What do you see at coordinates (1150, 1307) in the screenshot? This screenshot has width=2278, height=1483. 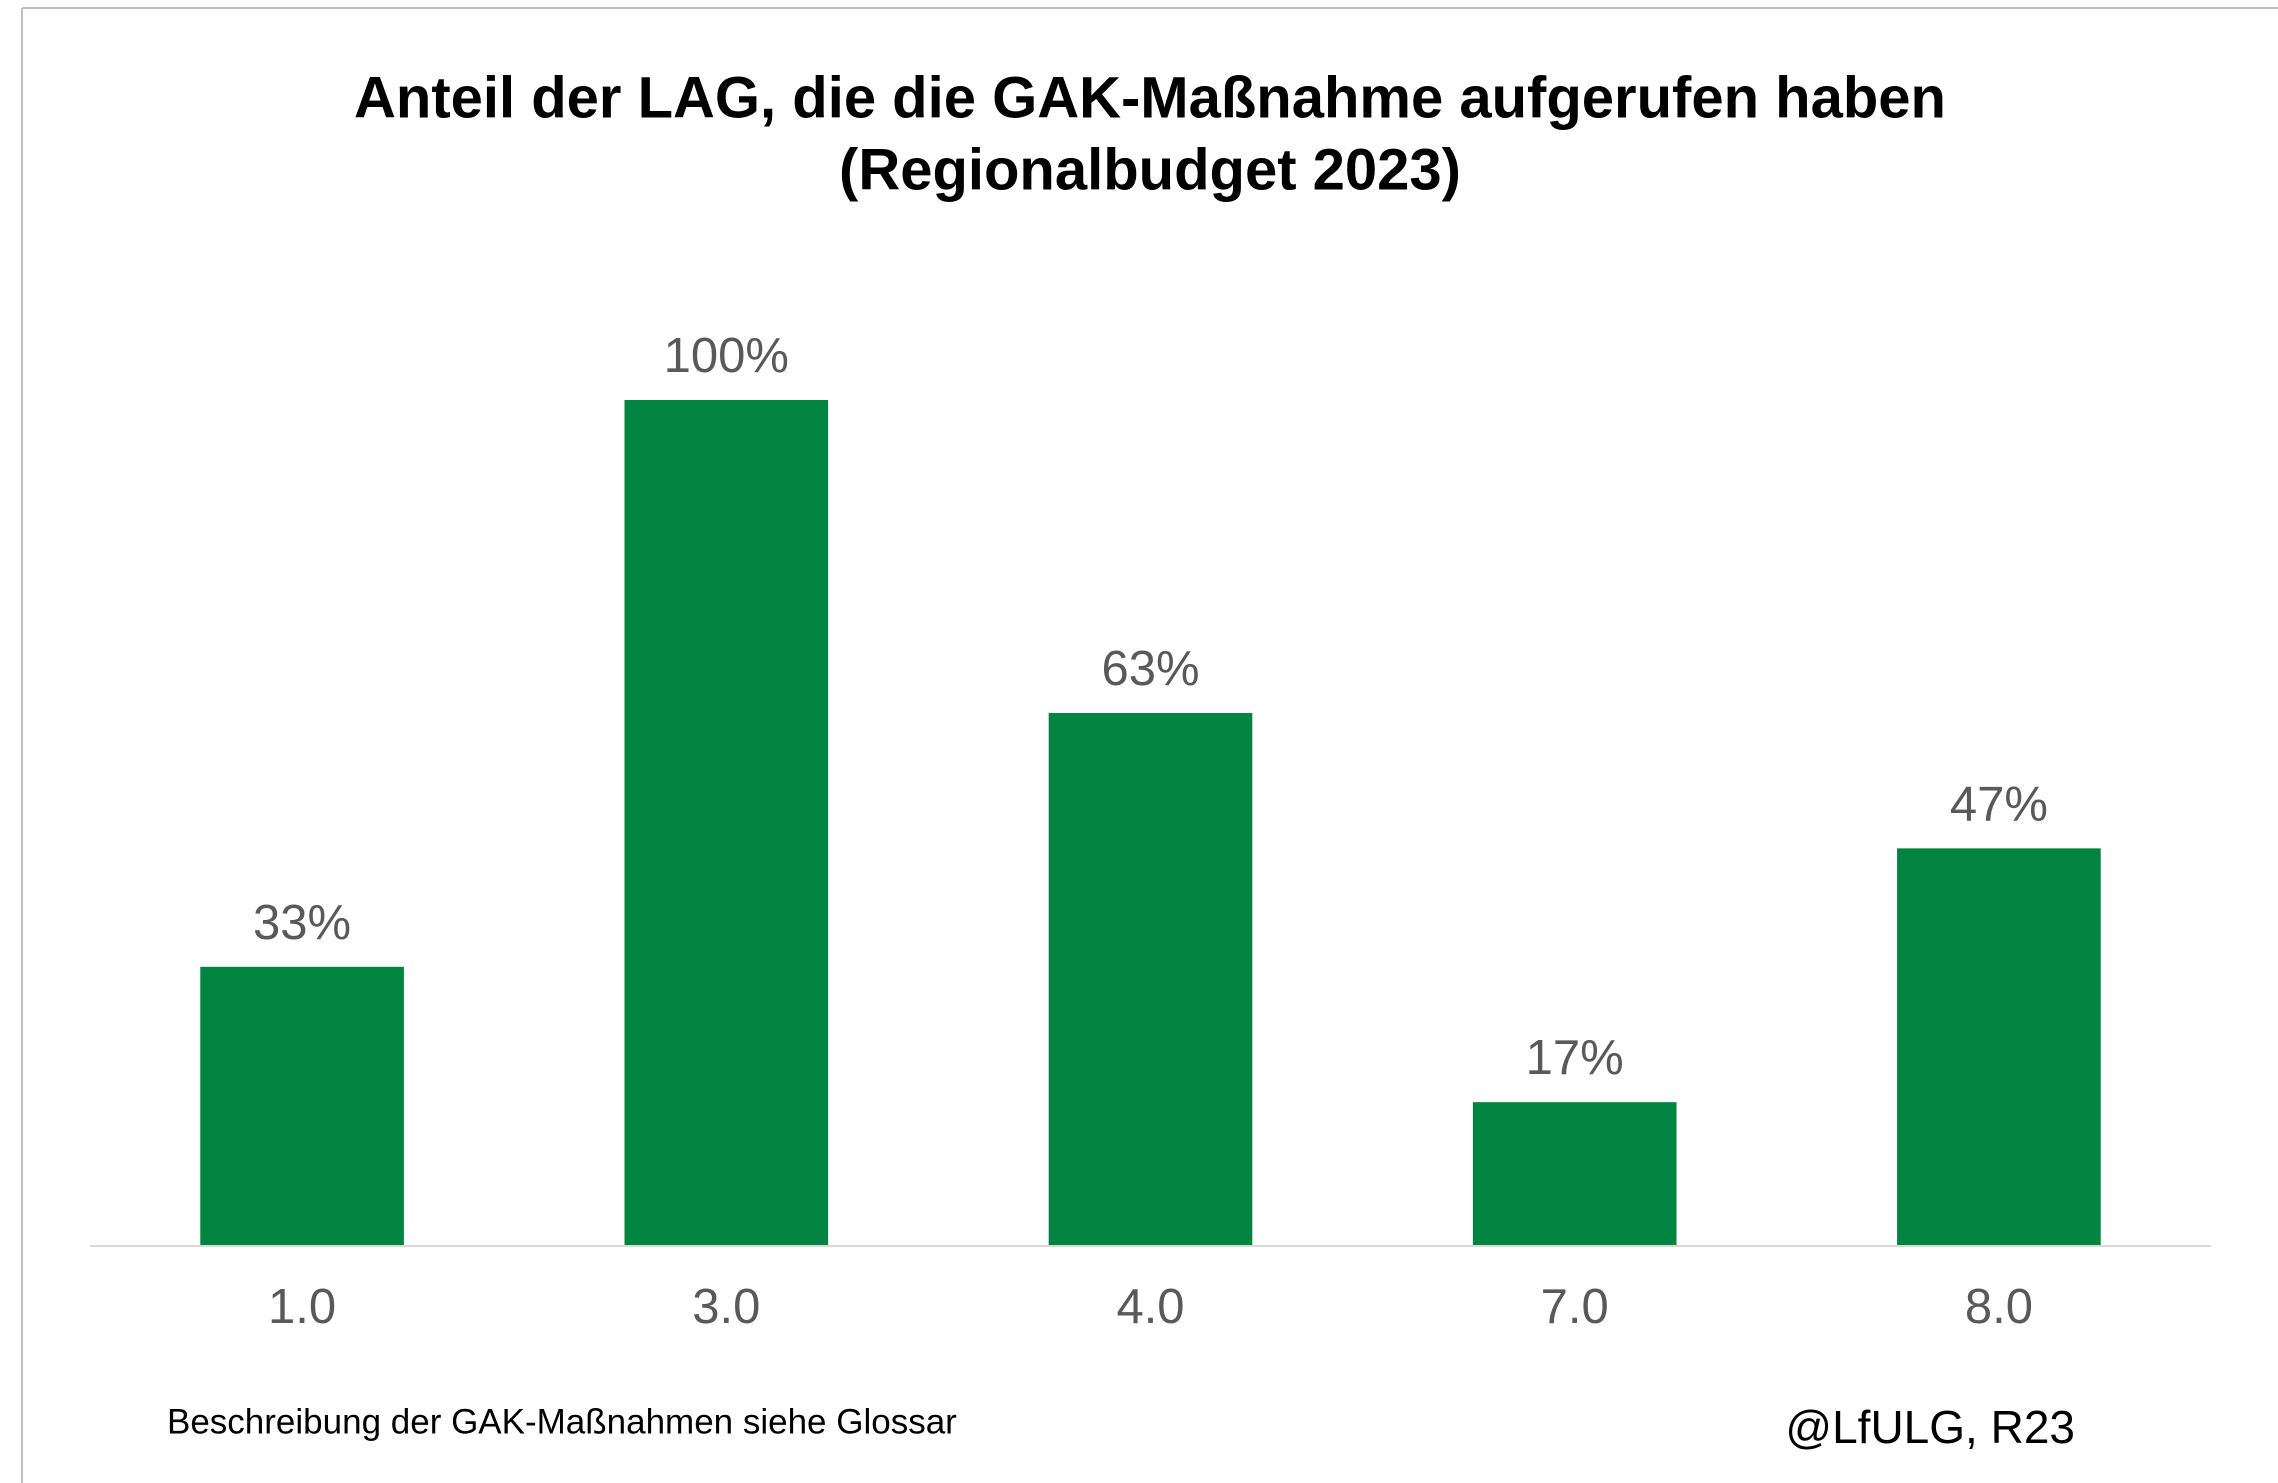 I see `x-tick-label: 4.0` at bounding box center [1150, 1307].